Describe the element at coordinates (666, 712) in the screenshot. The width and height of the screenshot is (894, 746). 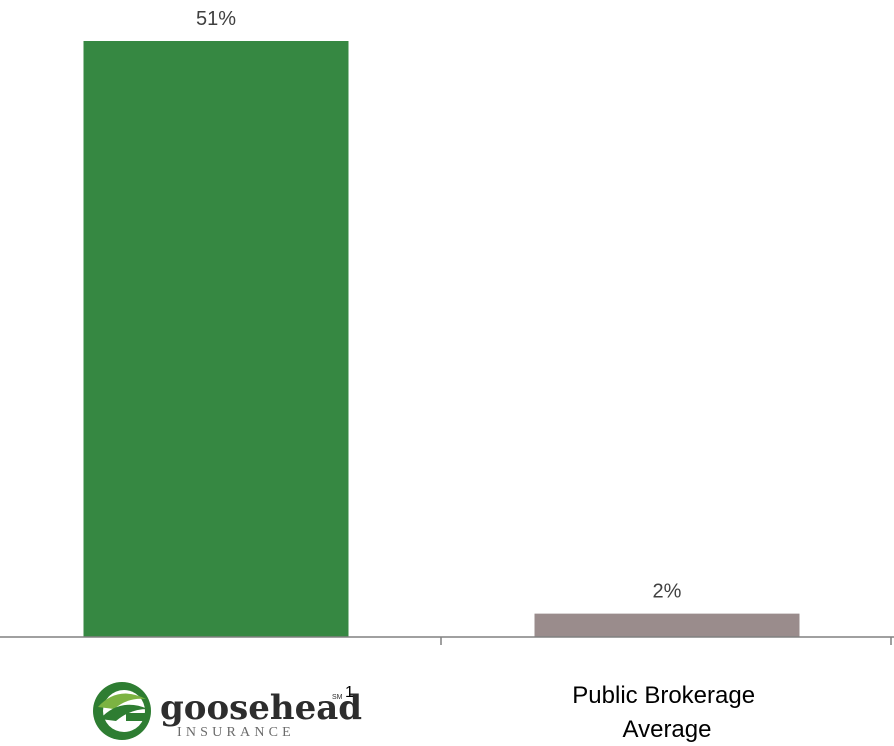
I see `category-label-public-brokerage: Public Brokerage Average` at that location.